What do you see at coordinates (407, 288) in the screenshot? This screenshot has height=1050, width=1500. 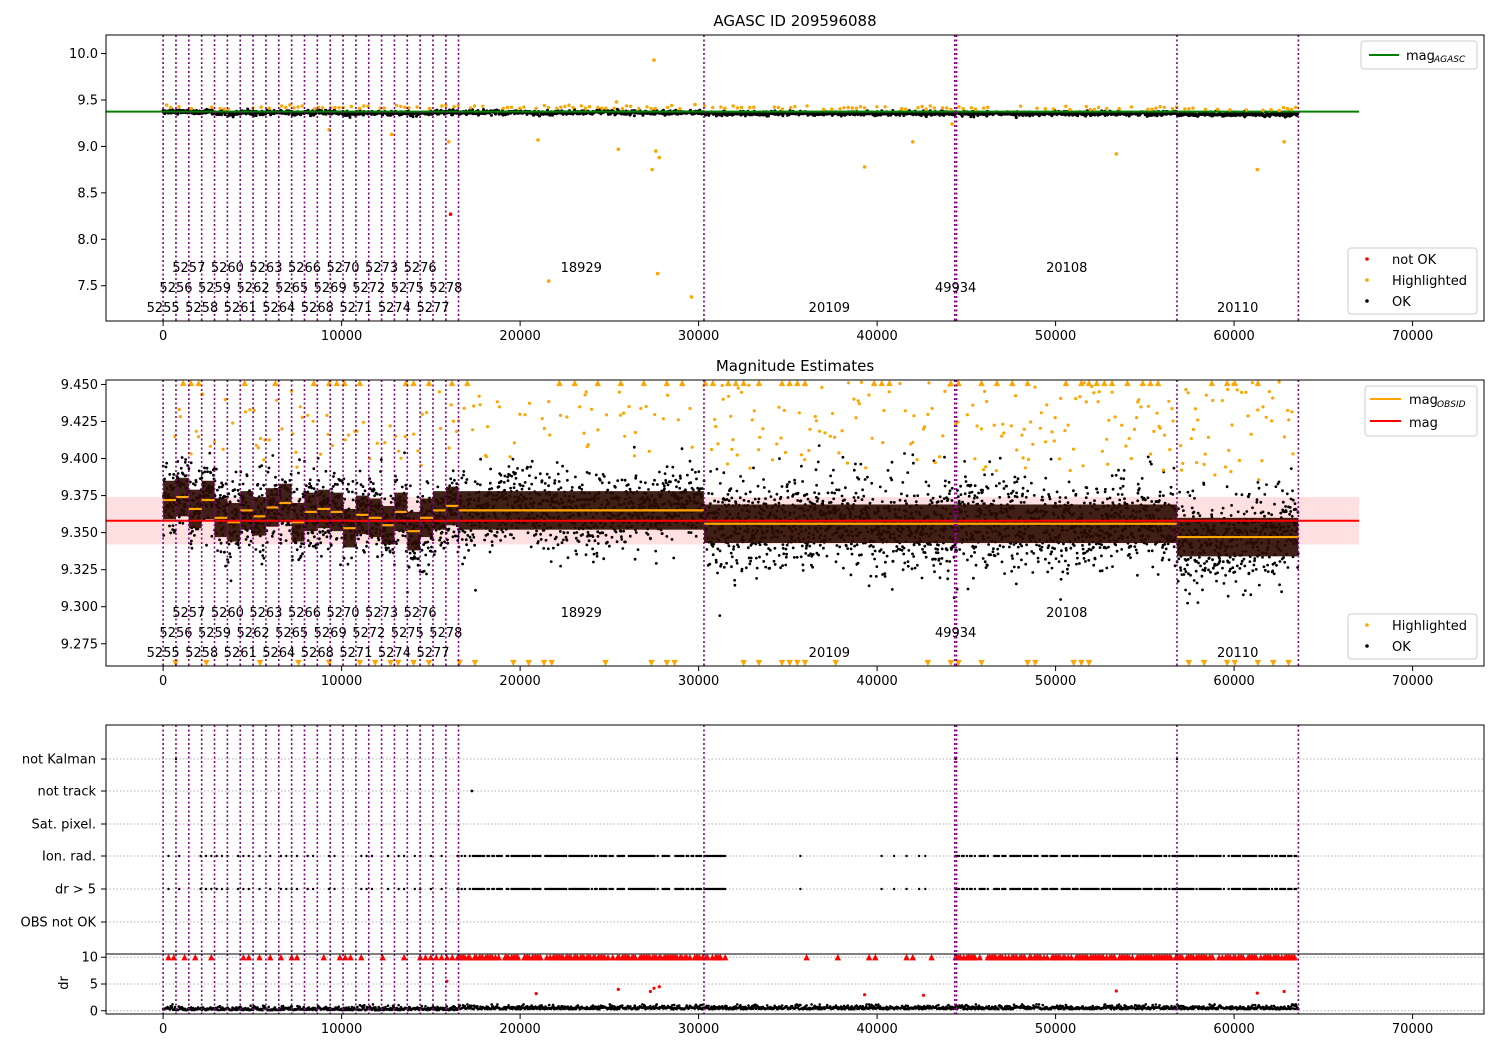 I see `observation-label: 5275` at bounding box center [407, 288].